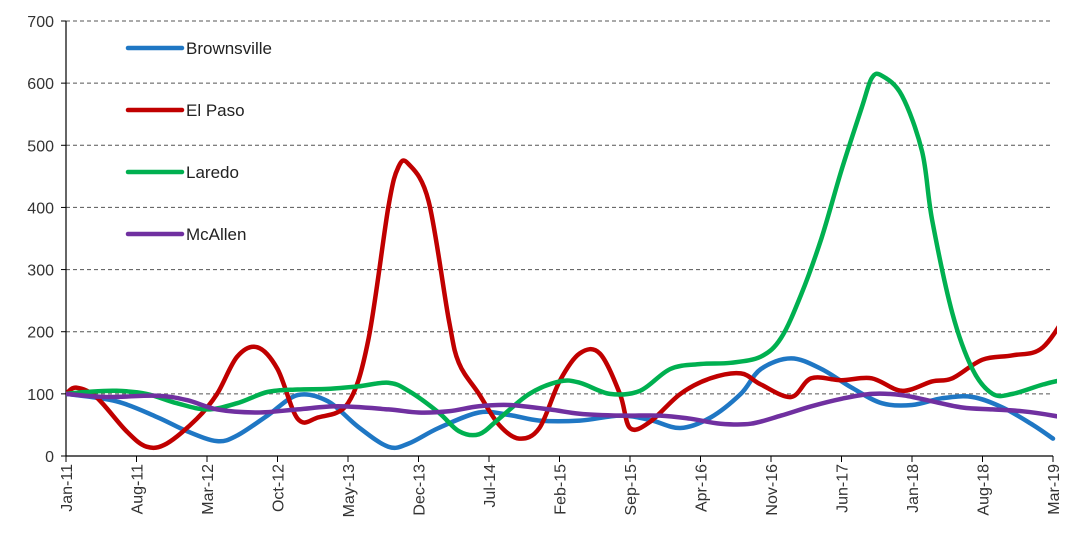 Image resolution: width=1066 pixels, height=543 pixels. I want to click on x-tick-label: Jan-18, so click(913, 488).